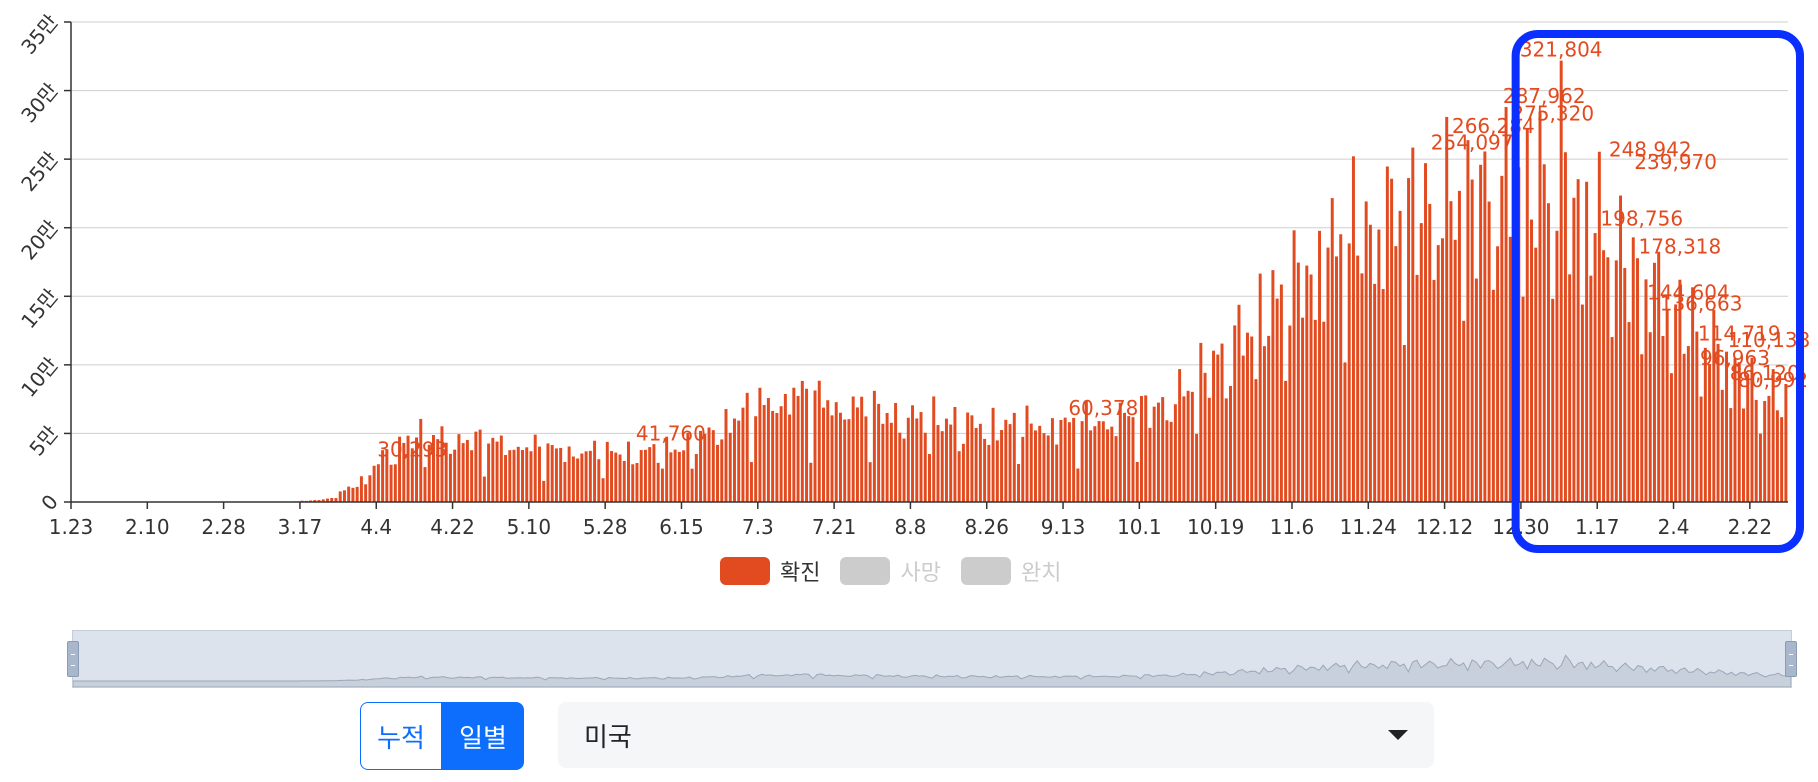 The height and width of the screenshot is (782, 1818). Describe the element at coordinates (932, 659) in the screenshot. I see `zoom-slider` at that location.